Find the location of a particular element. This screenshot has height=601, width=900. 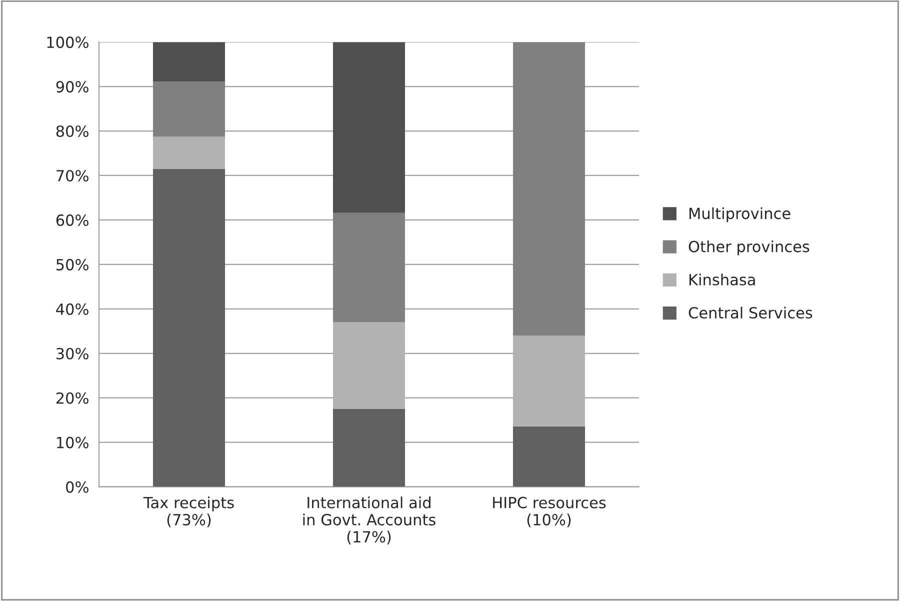

legend-label: Kinshasa is located at coordinates (722, 280).